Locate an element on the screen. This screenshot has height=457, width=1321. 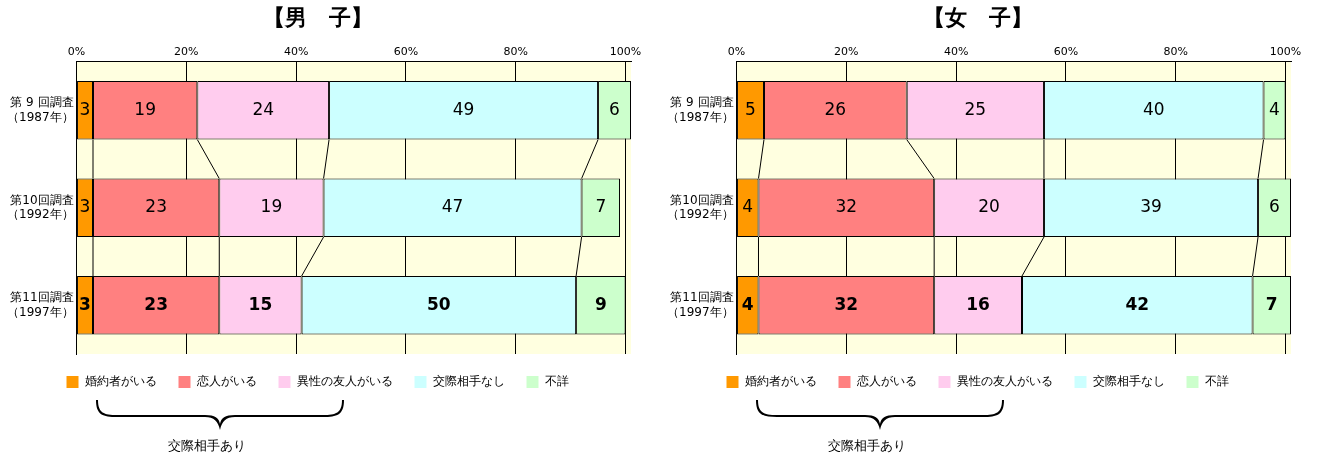
chart-title: 【女 子】 is located at coordinates (977, 17).